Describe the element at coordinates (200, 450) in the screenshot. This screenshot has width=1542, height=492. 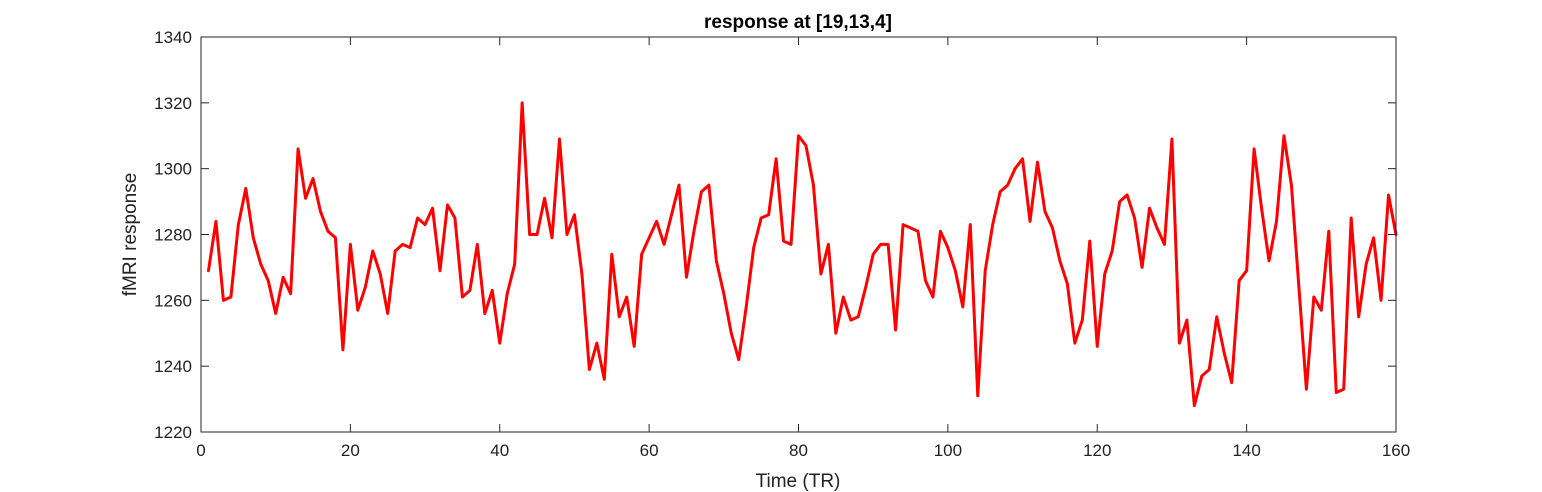
I see `x-tick-label: 0` at that location.